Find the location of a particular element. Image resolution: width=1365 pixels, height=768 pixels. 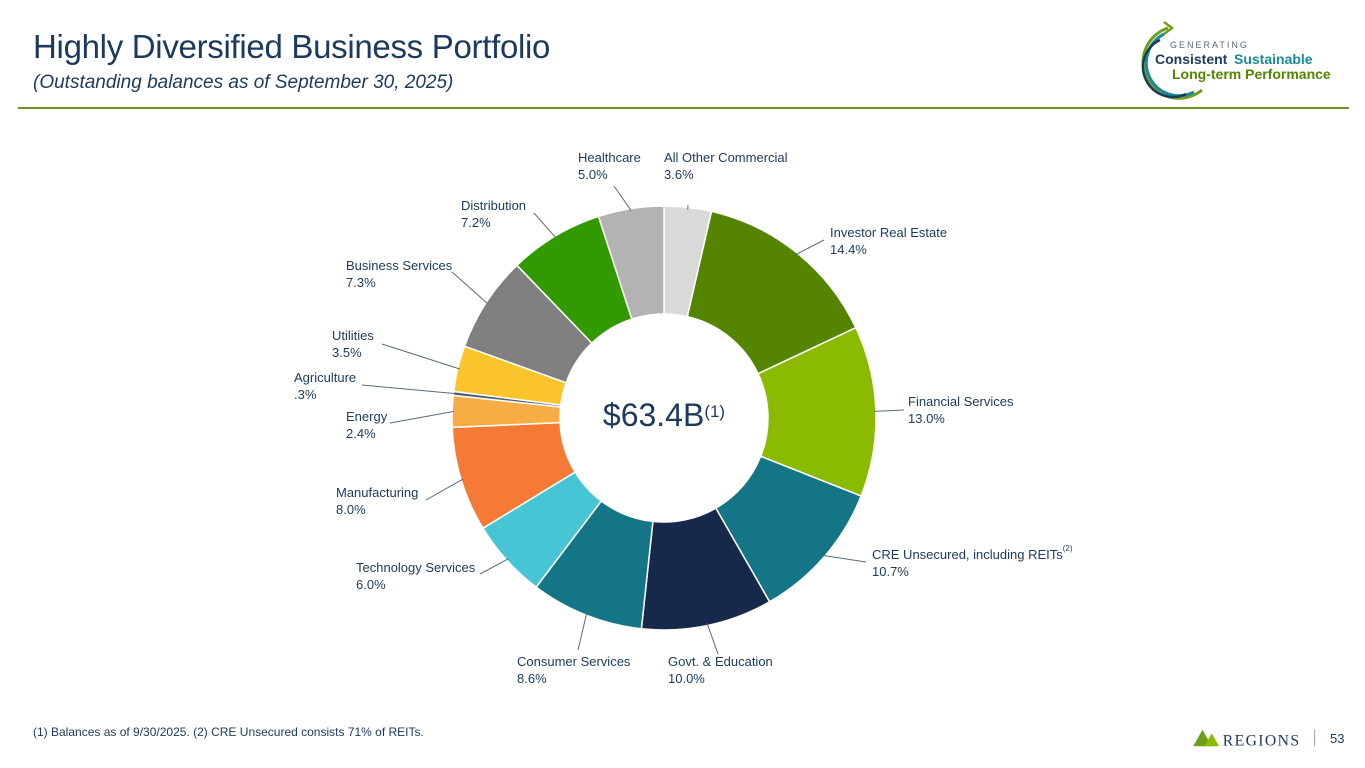

logo-line1: GENERATING is located at coordinates (1209, 45).